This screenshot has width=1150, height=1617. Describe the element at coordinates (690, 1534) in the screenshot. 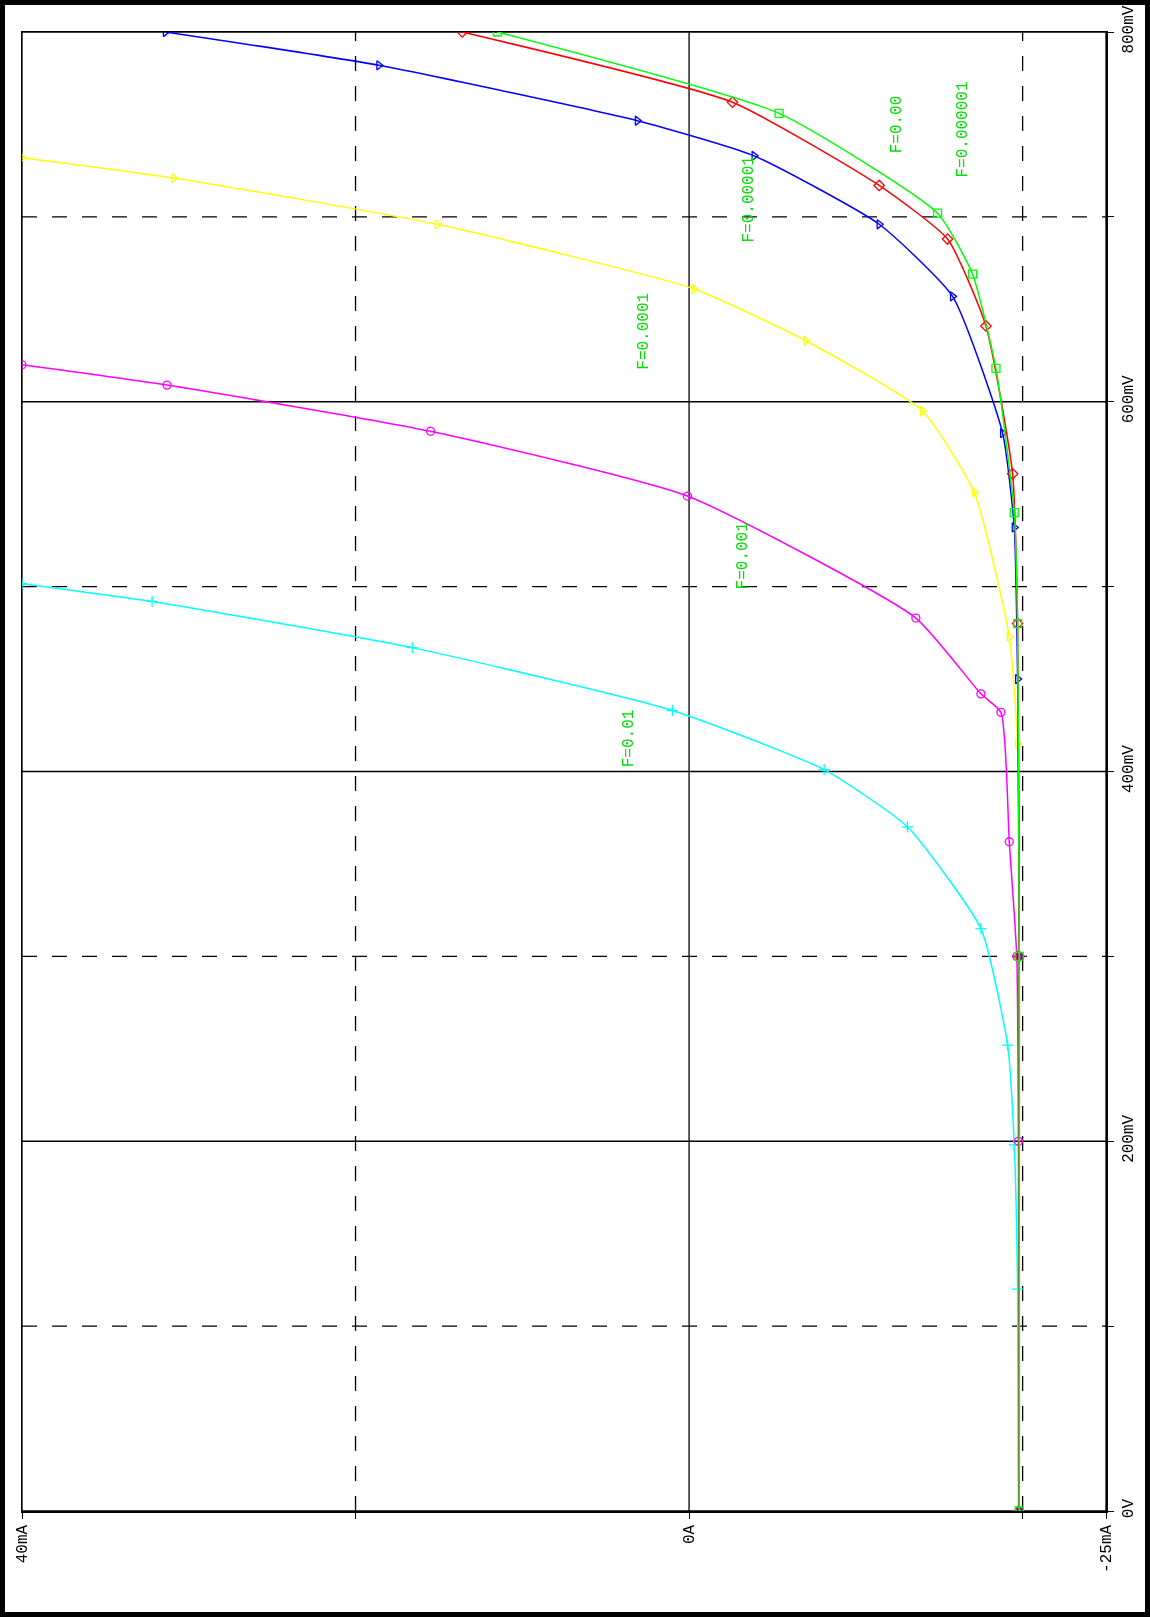

I see `x-tick-label: 0A` at that location.